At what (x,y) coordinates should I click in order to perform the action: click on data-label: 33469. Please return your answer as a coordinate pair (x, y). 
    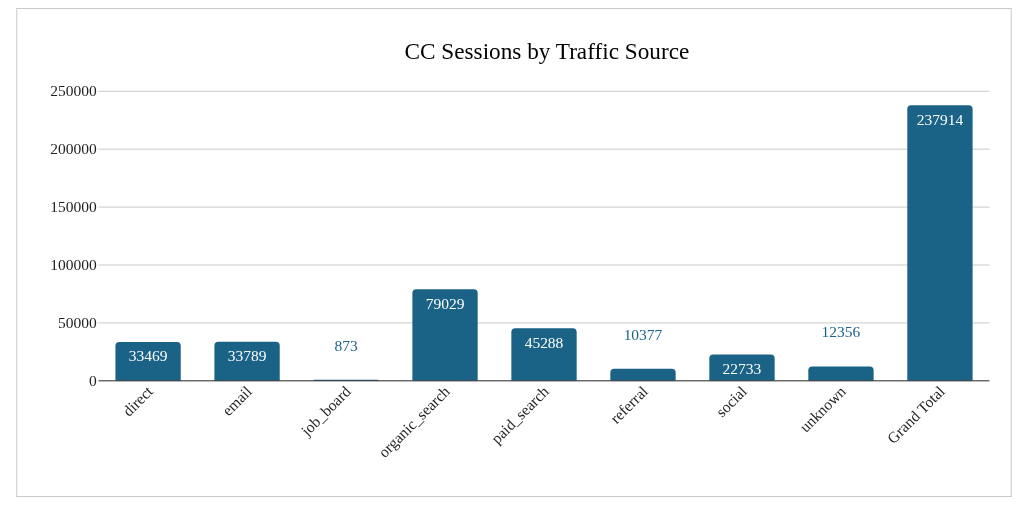
    Looking at the image, I should click on (148, 356).